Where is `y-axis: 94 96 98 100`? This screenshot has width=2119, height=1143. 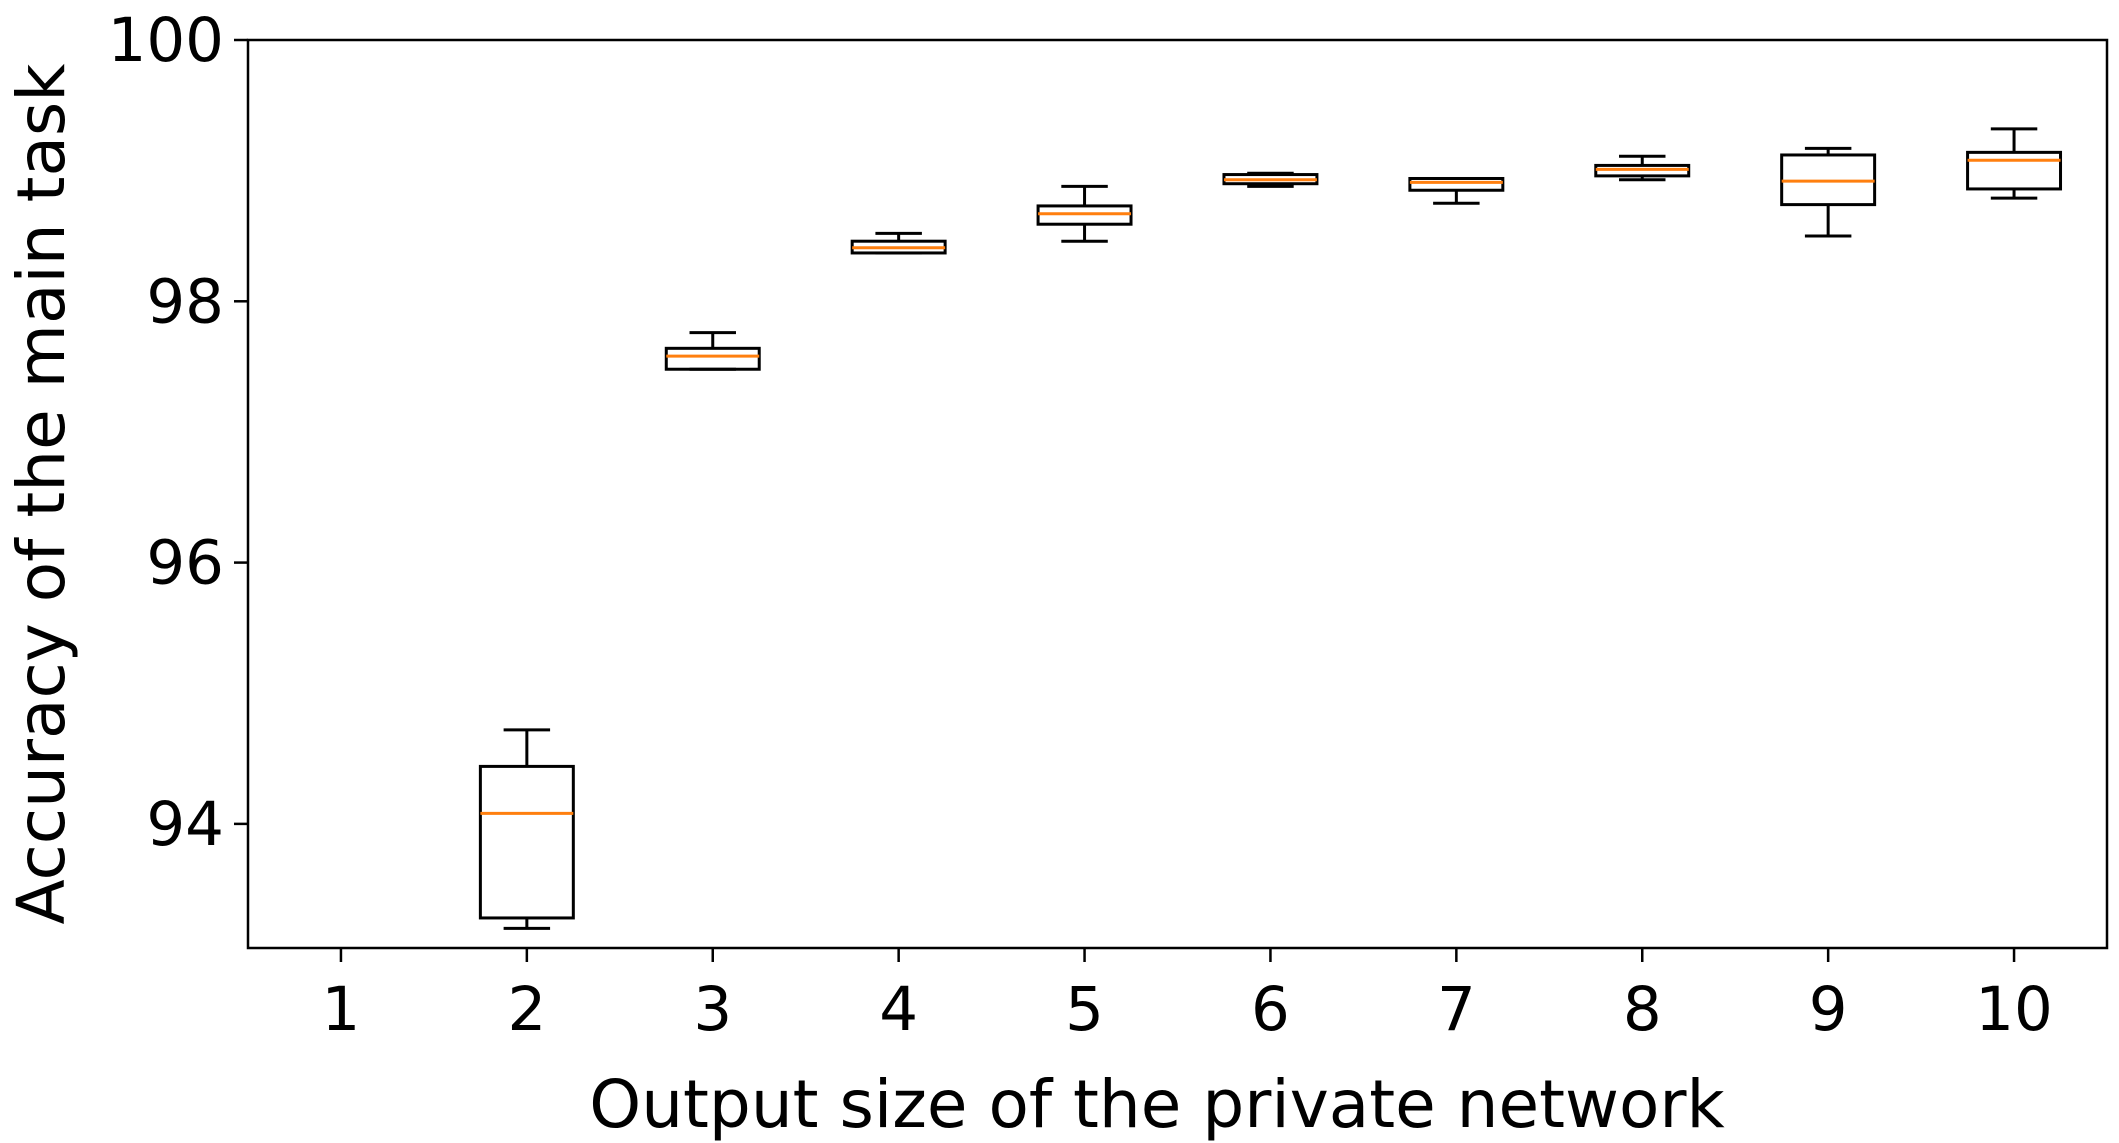 y-axis: 94 96 98 100 is located at coordinates (178, 432).